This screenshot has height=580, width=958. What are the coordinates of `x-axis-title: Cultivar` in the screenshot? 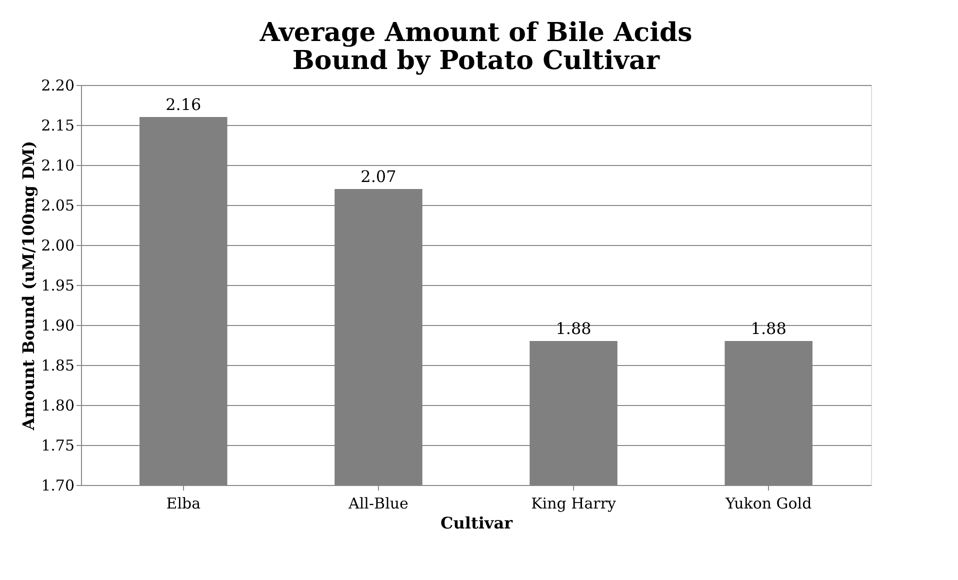 It's located at (477, 523).